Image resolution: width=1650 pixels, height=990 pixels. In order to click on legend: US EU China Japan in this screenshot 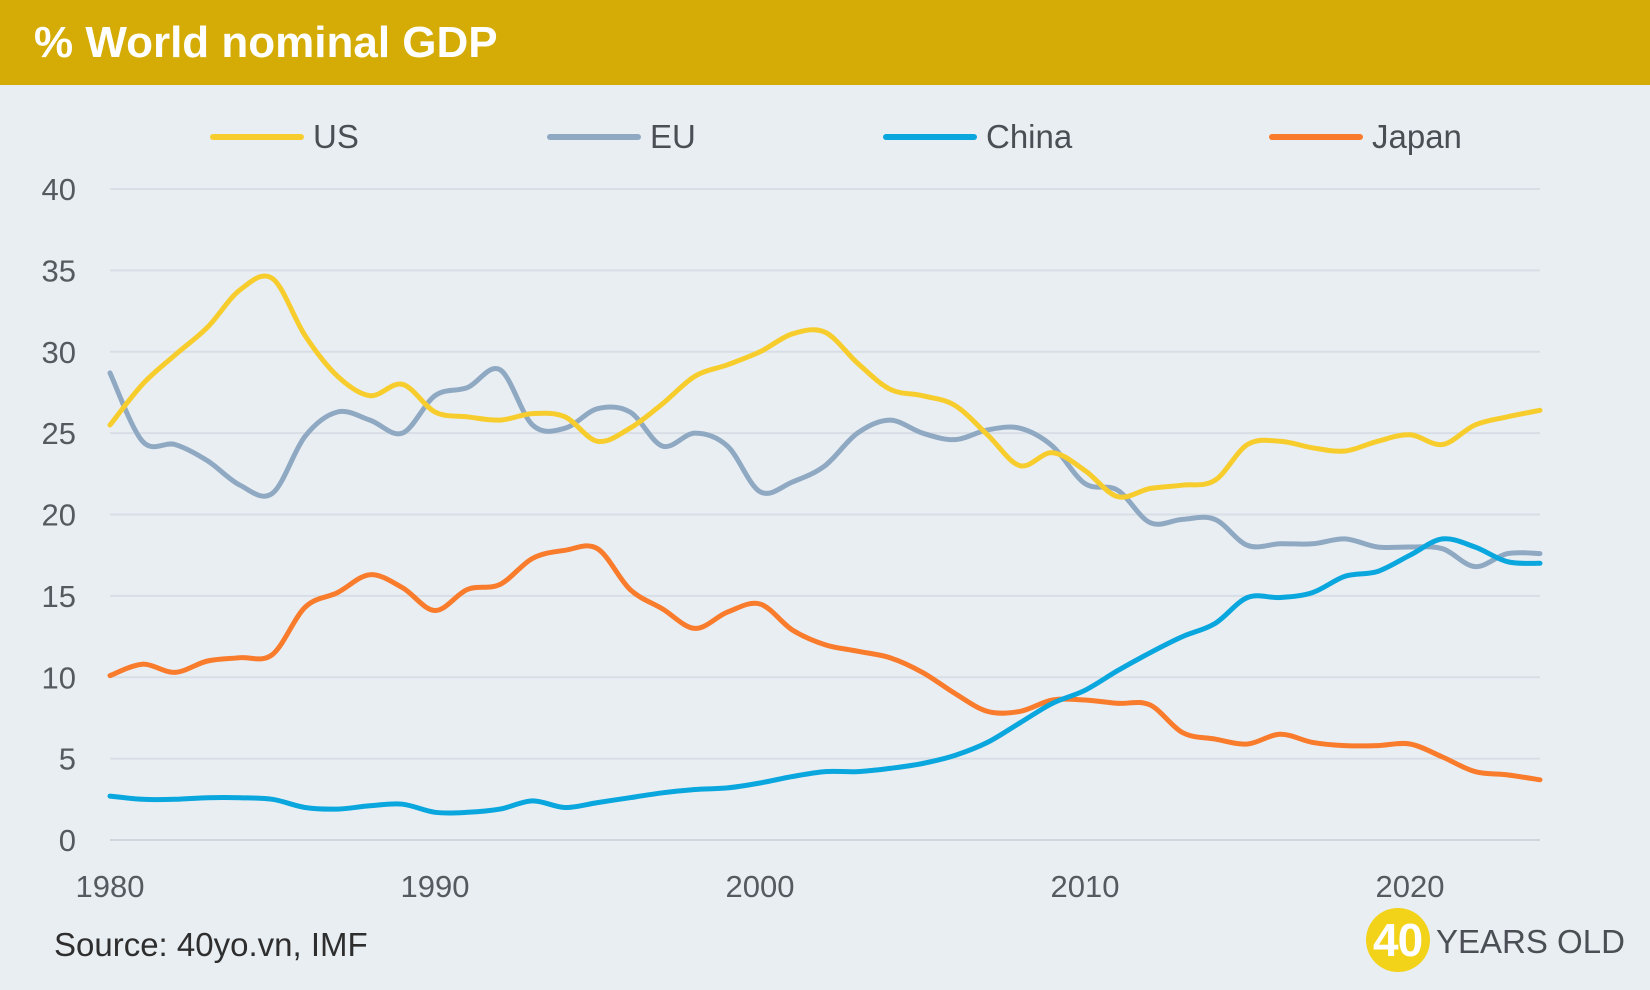, I will do `click(836, 136)`.